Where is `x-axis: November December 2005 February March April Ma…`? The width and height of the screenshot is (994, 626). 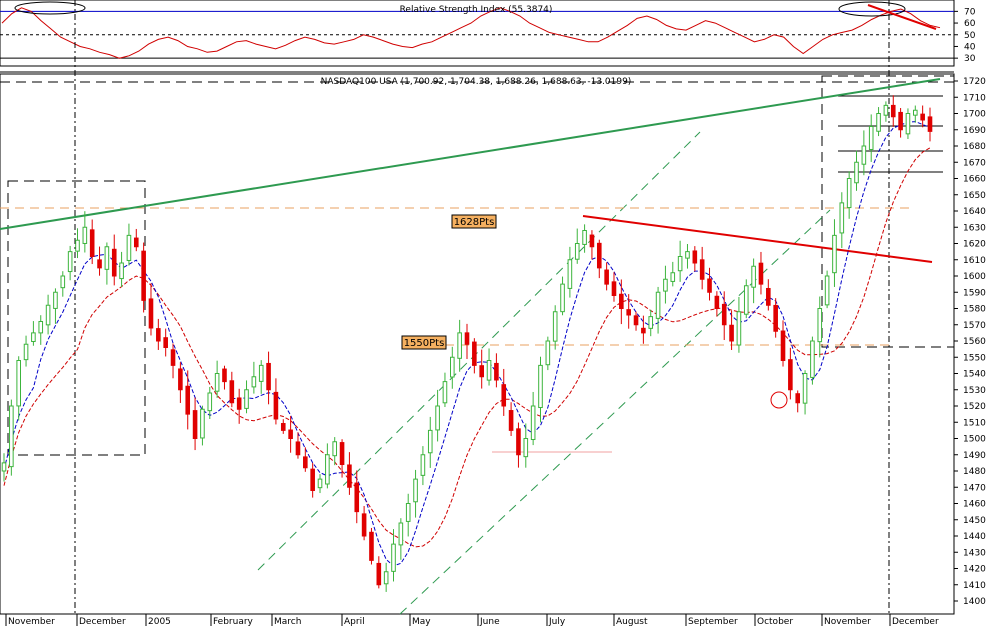 x-axis: November December 2005 February March April Ma… is located at coordinates (472, 620).